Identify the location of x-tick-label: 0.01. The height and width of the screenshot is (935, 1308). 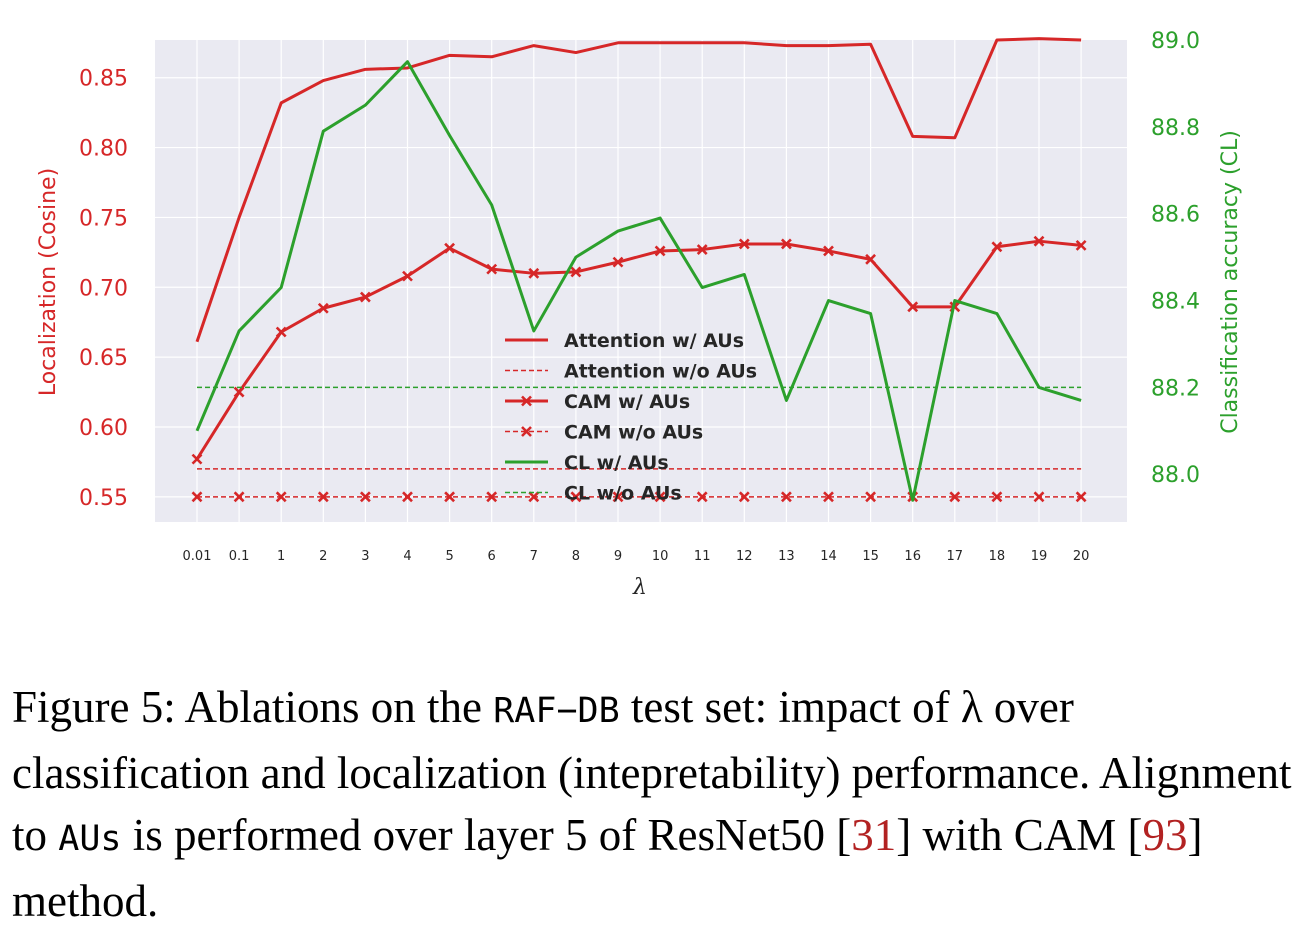
(197, 556).